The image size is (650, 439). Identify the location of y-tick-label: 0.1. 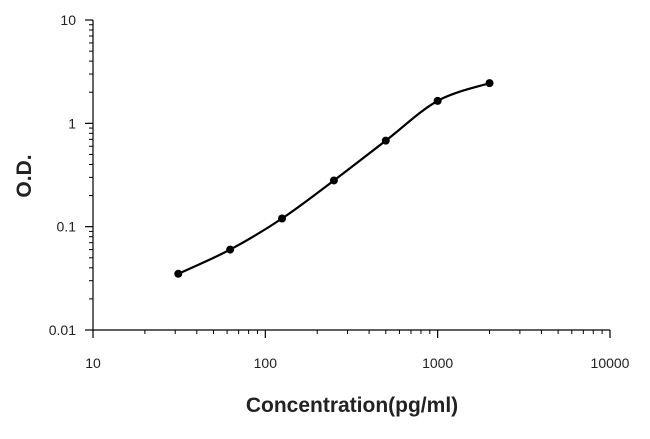
(67, 227).